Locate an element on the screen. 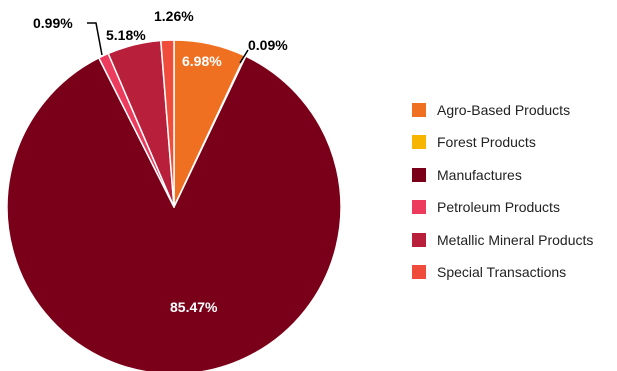  legend-item: Petroleum Products is located at coordinates (514, 207).